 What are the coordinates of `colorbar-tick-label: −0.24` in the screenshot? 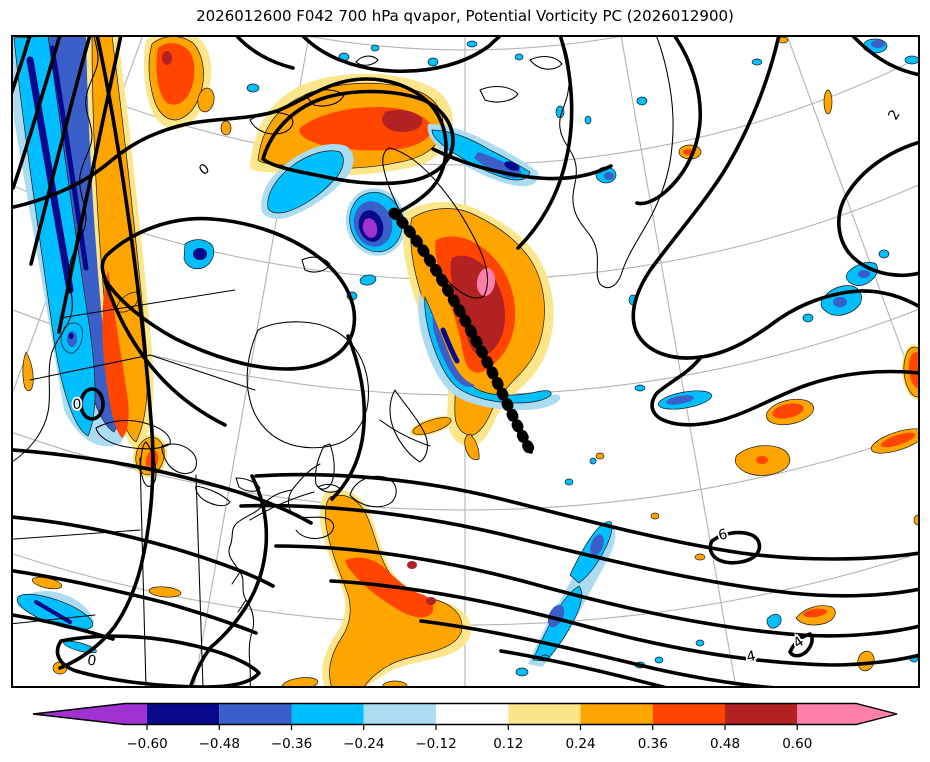 It's located at (363, 744).